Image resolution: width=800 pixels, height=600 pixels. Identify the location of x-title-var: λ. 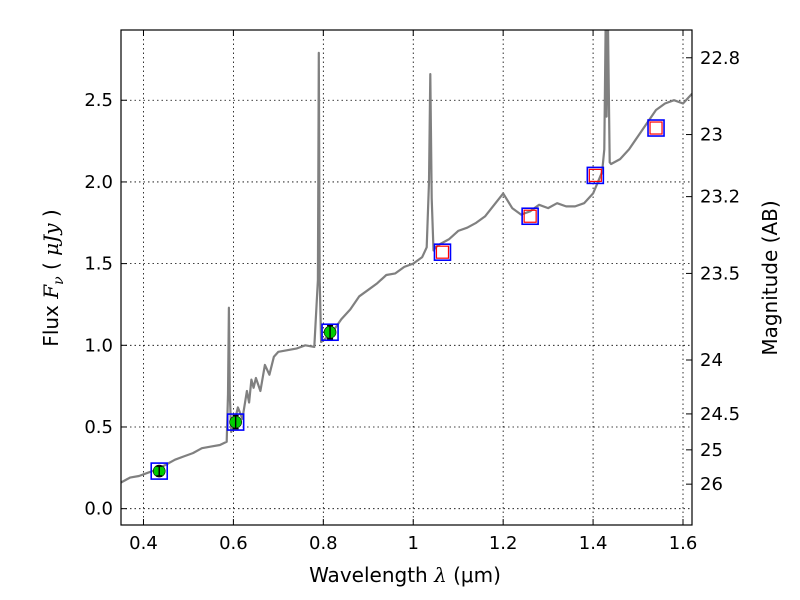
(440, 575).